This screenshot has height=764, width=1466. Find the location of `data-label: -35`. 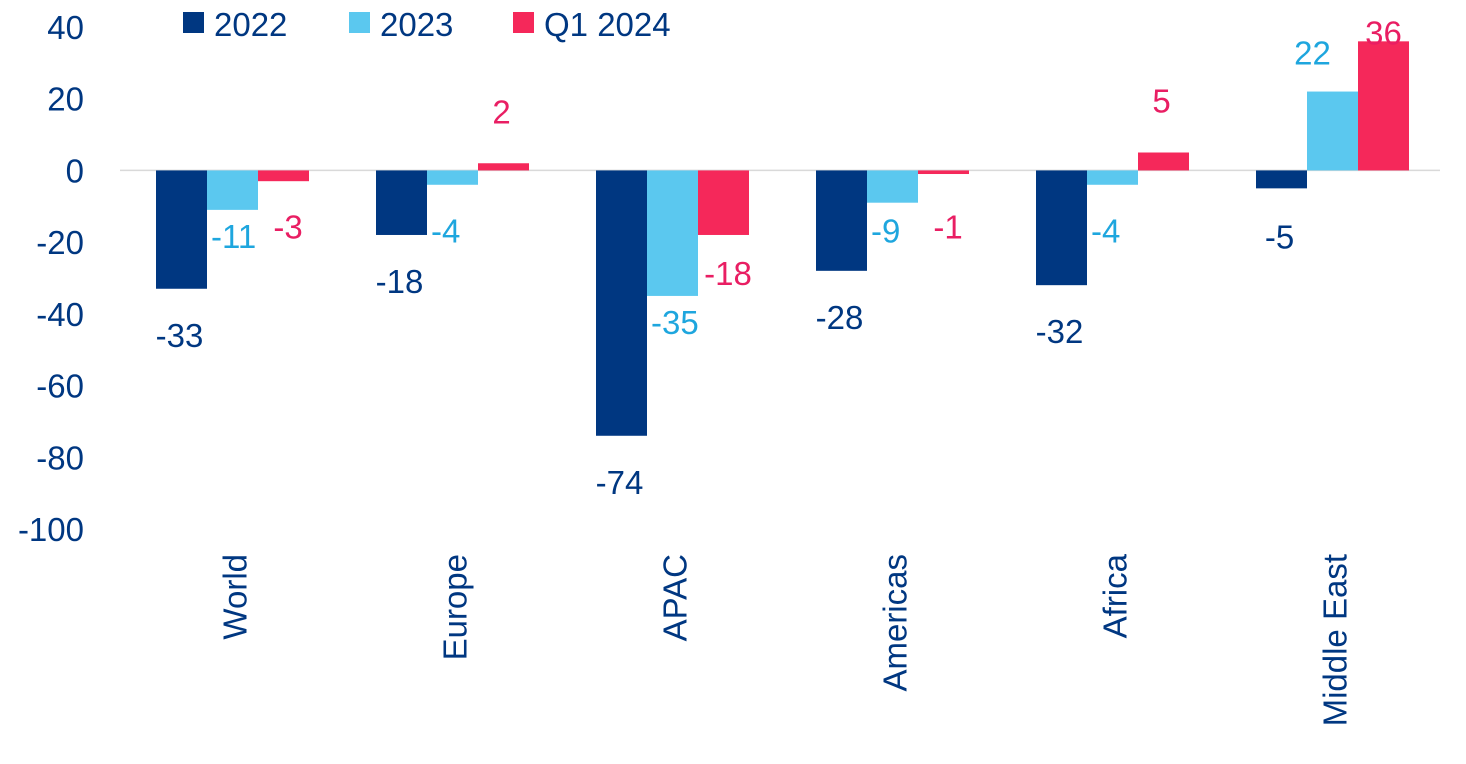

data-label: -35 is located at coordinates (675, 322).